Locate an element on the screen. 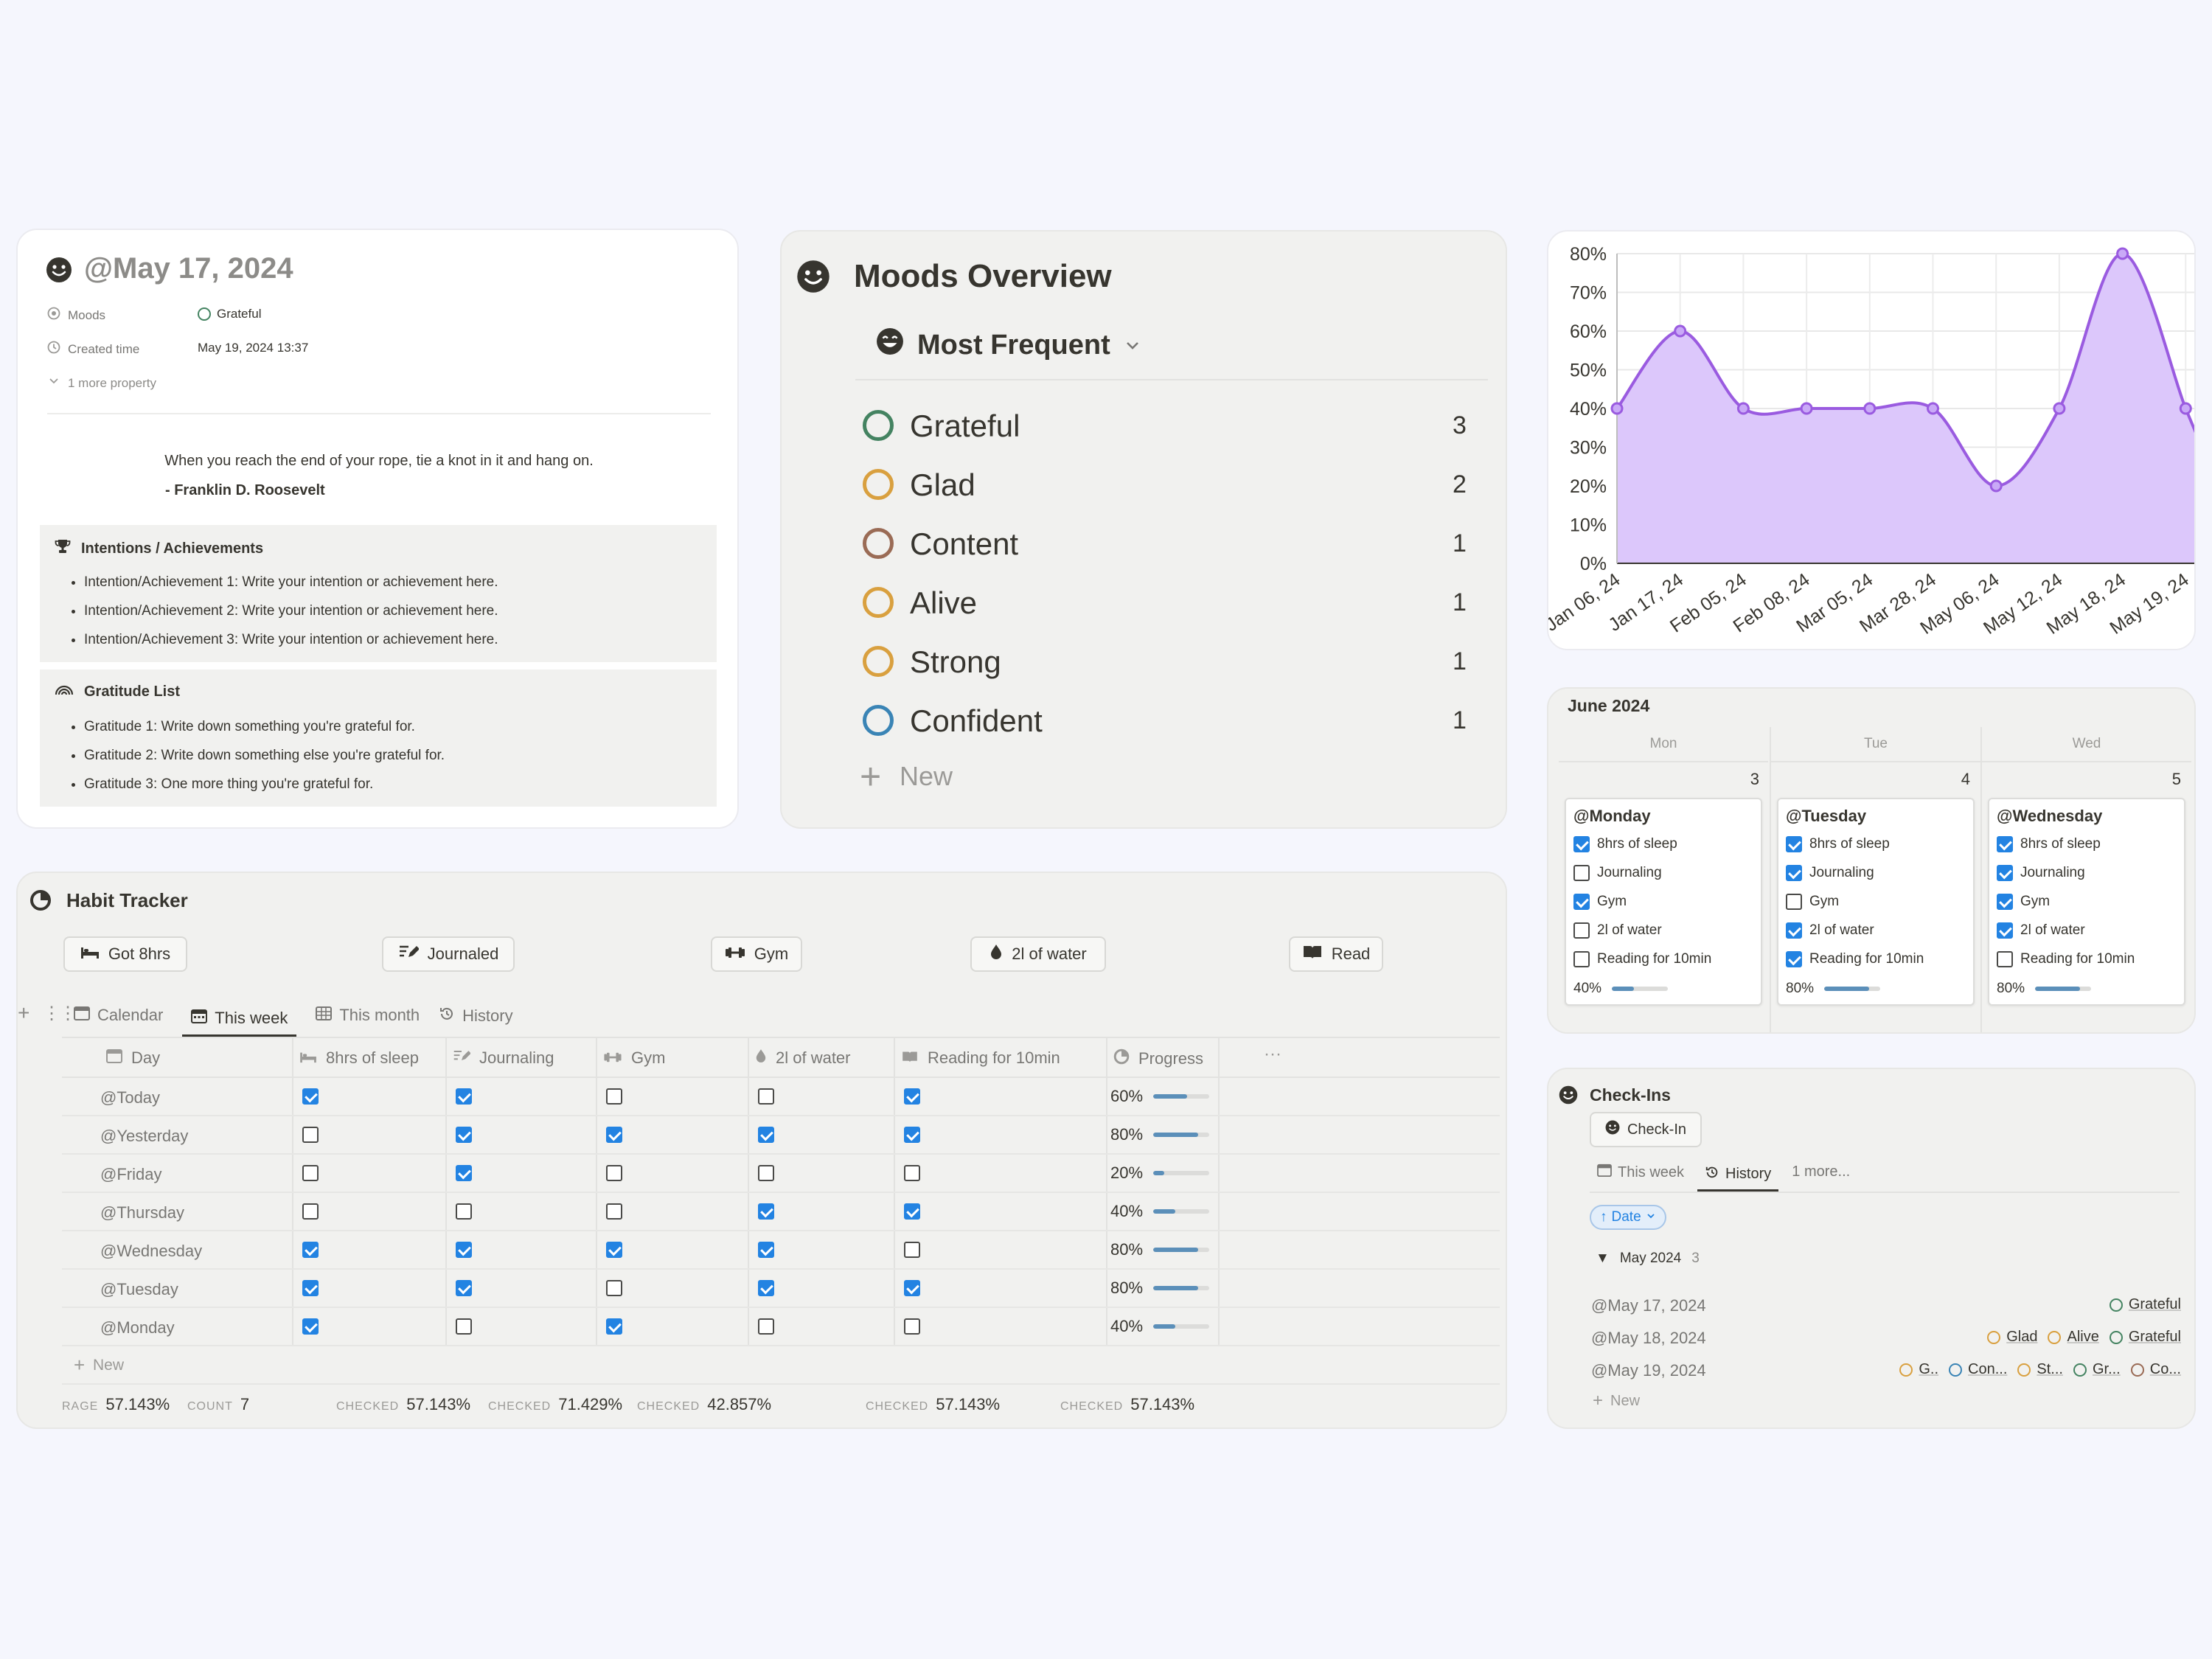 The height and width of the screenshot is (1659, 2212). more-properties-toggle: 1 more property is located at coordinates (101, 383).